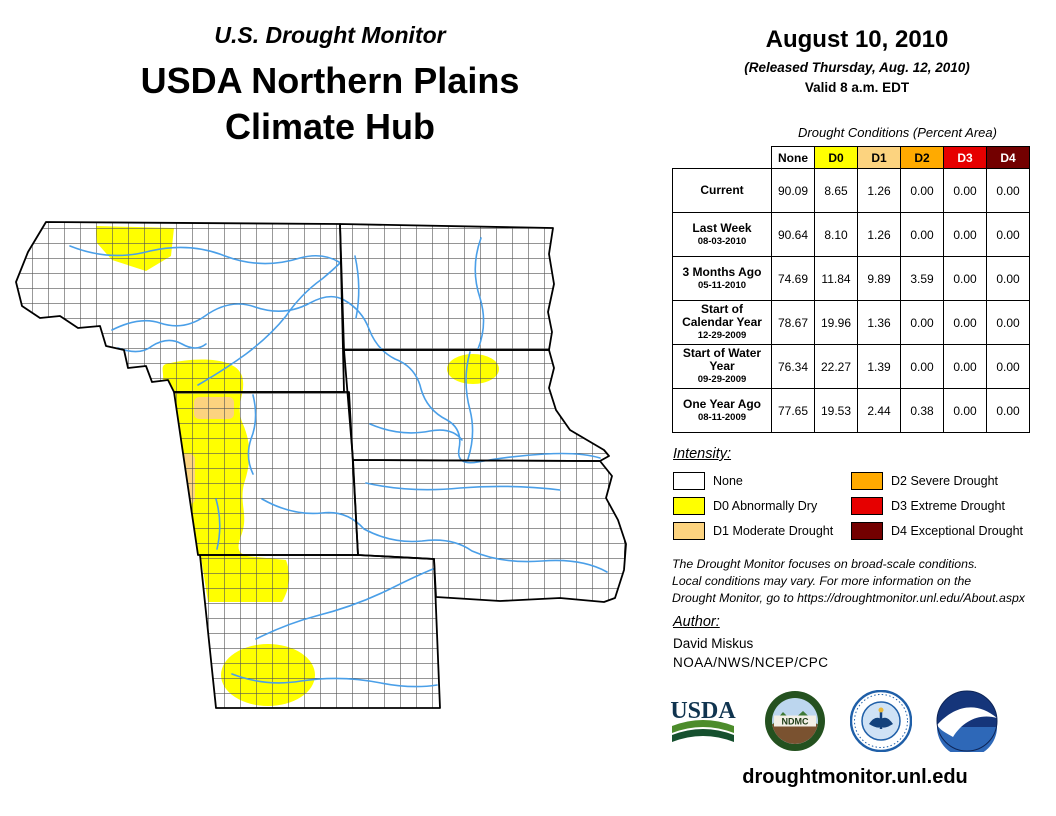  Describe the element at coordinates (967, 723) in the screenshot. I see `noaa-logo` at that location.